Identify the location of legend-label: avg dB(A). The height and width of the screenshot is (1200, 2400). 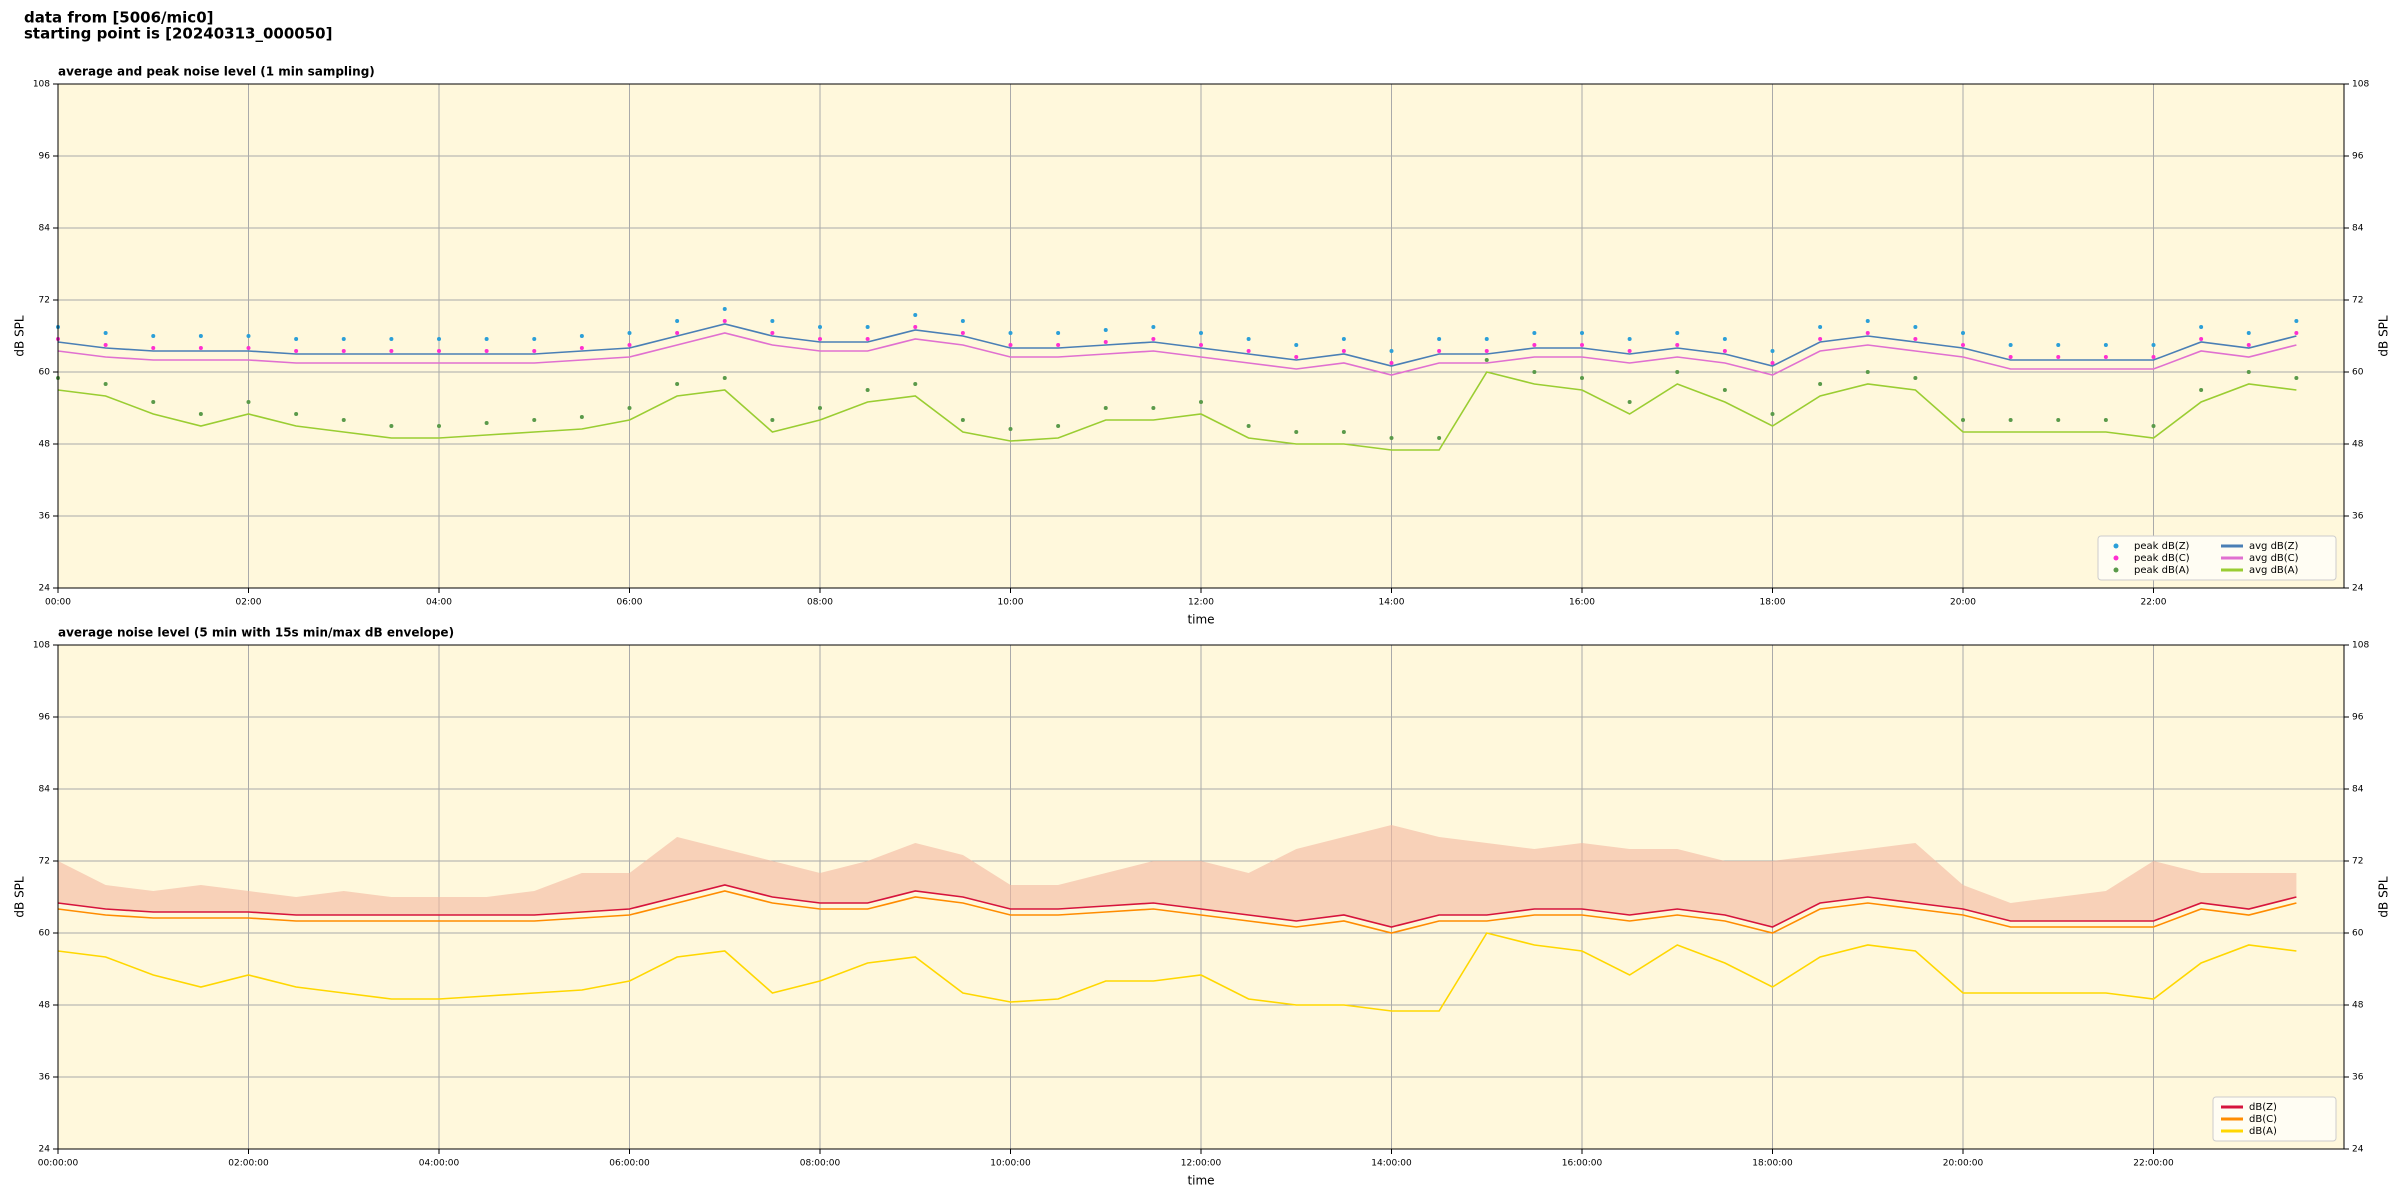
(2274, 570).